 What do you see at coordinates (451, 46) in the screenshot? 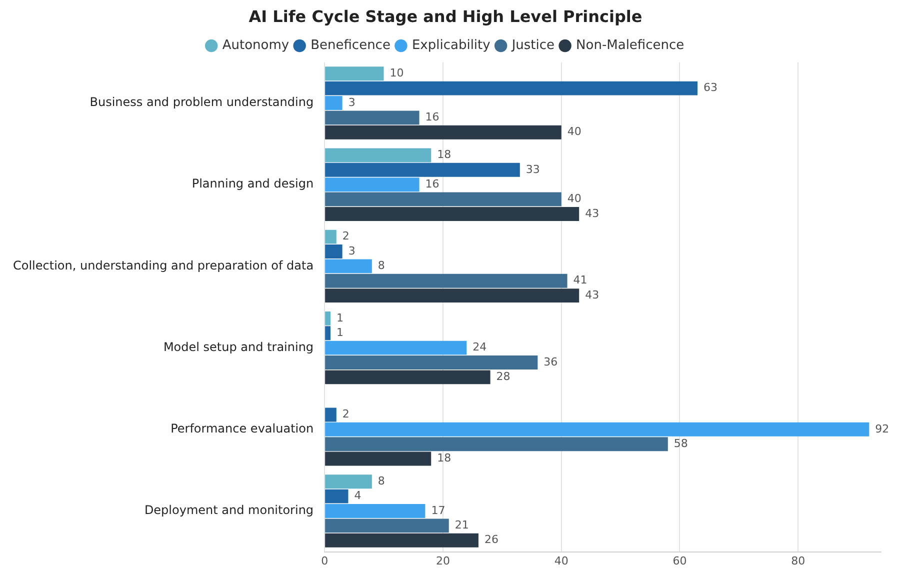
I see `legend-label: Explicability` at bounding box center [451, 46].